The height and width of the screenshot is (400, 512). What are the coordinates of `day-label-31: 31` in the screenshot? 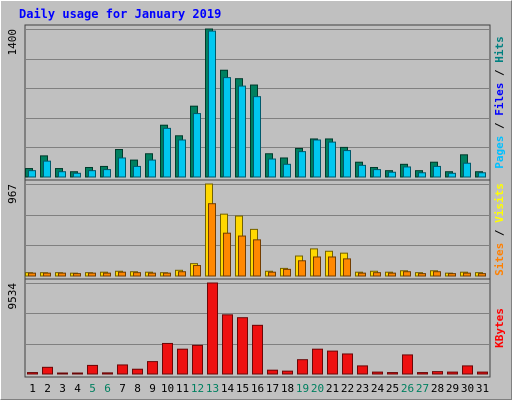 It's located at (482, 388).